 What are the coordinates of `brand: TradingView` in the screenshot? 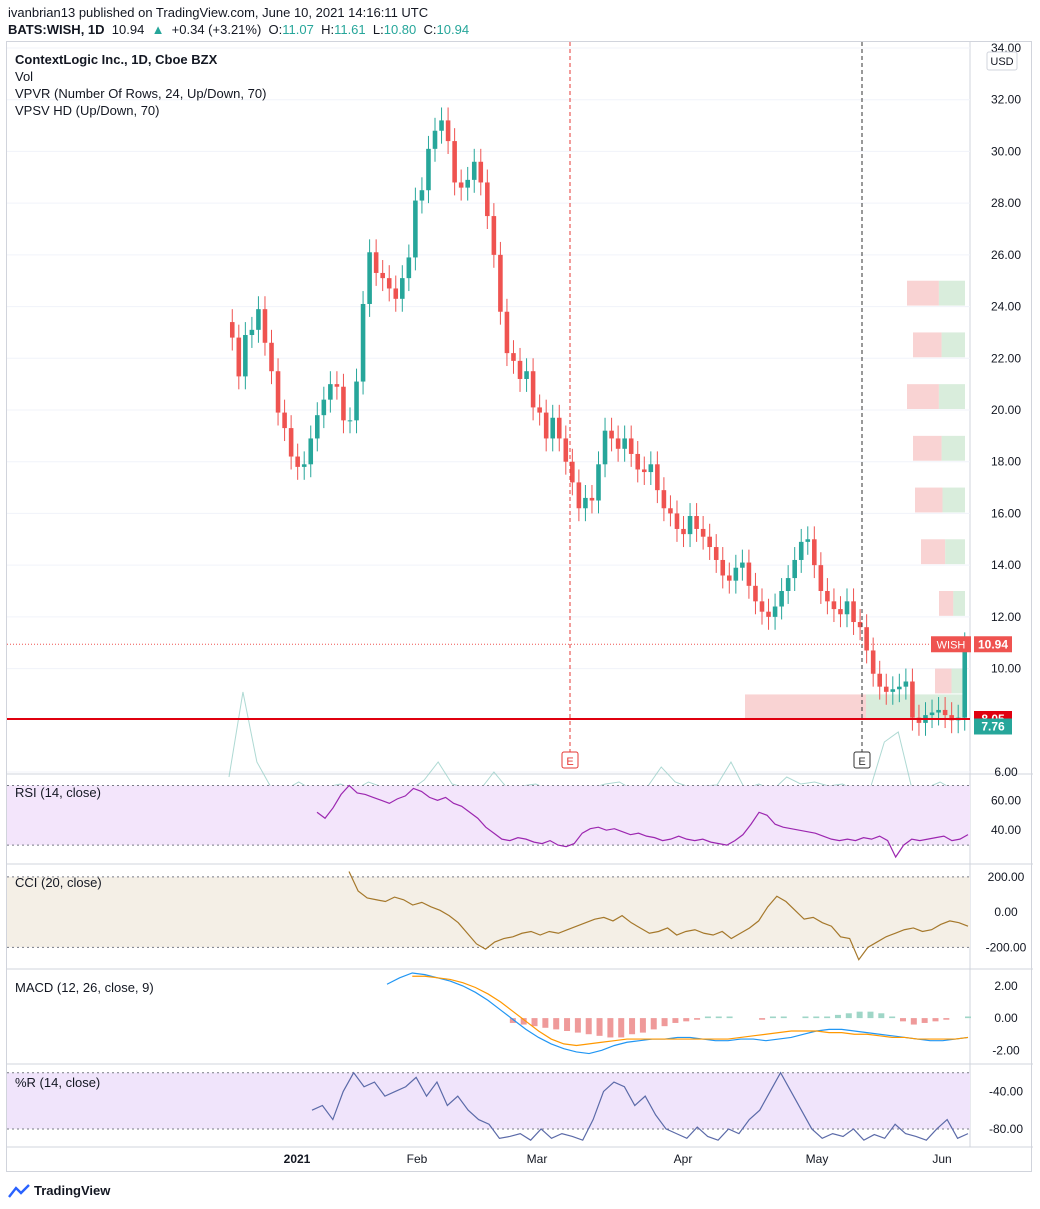 It's located at (72, 1190).